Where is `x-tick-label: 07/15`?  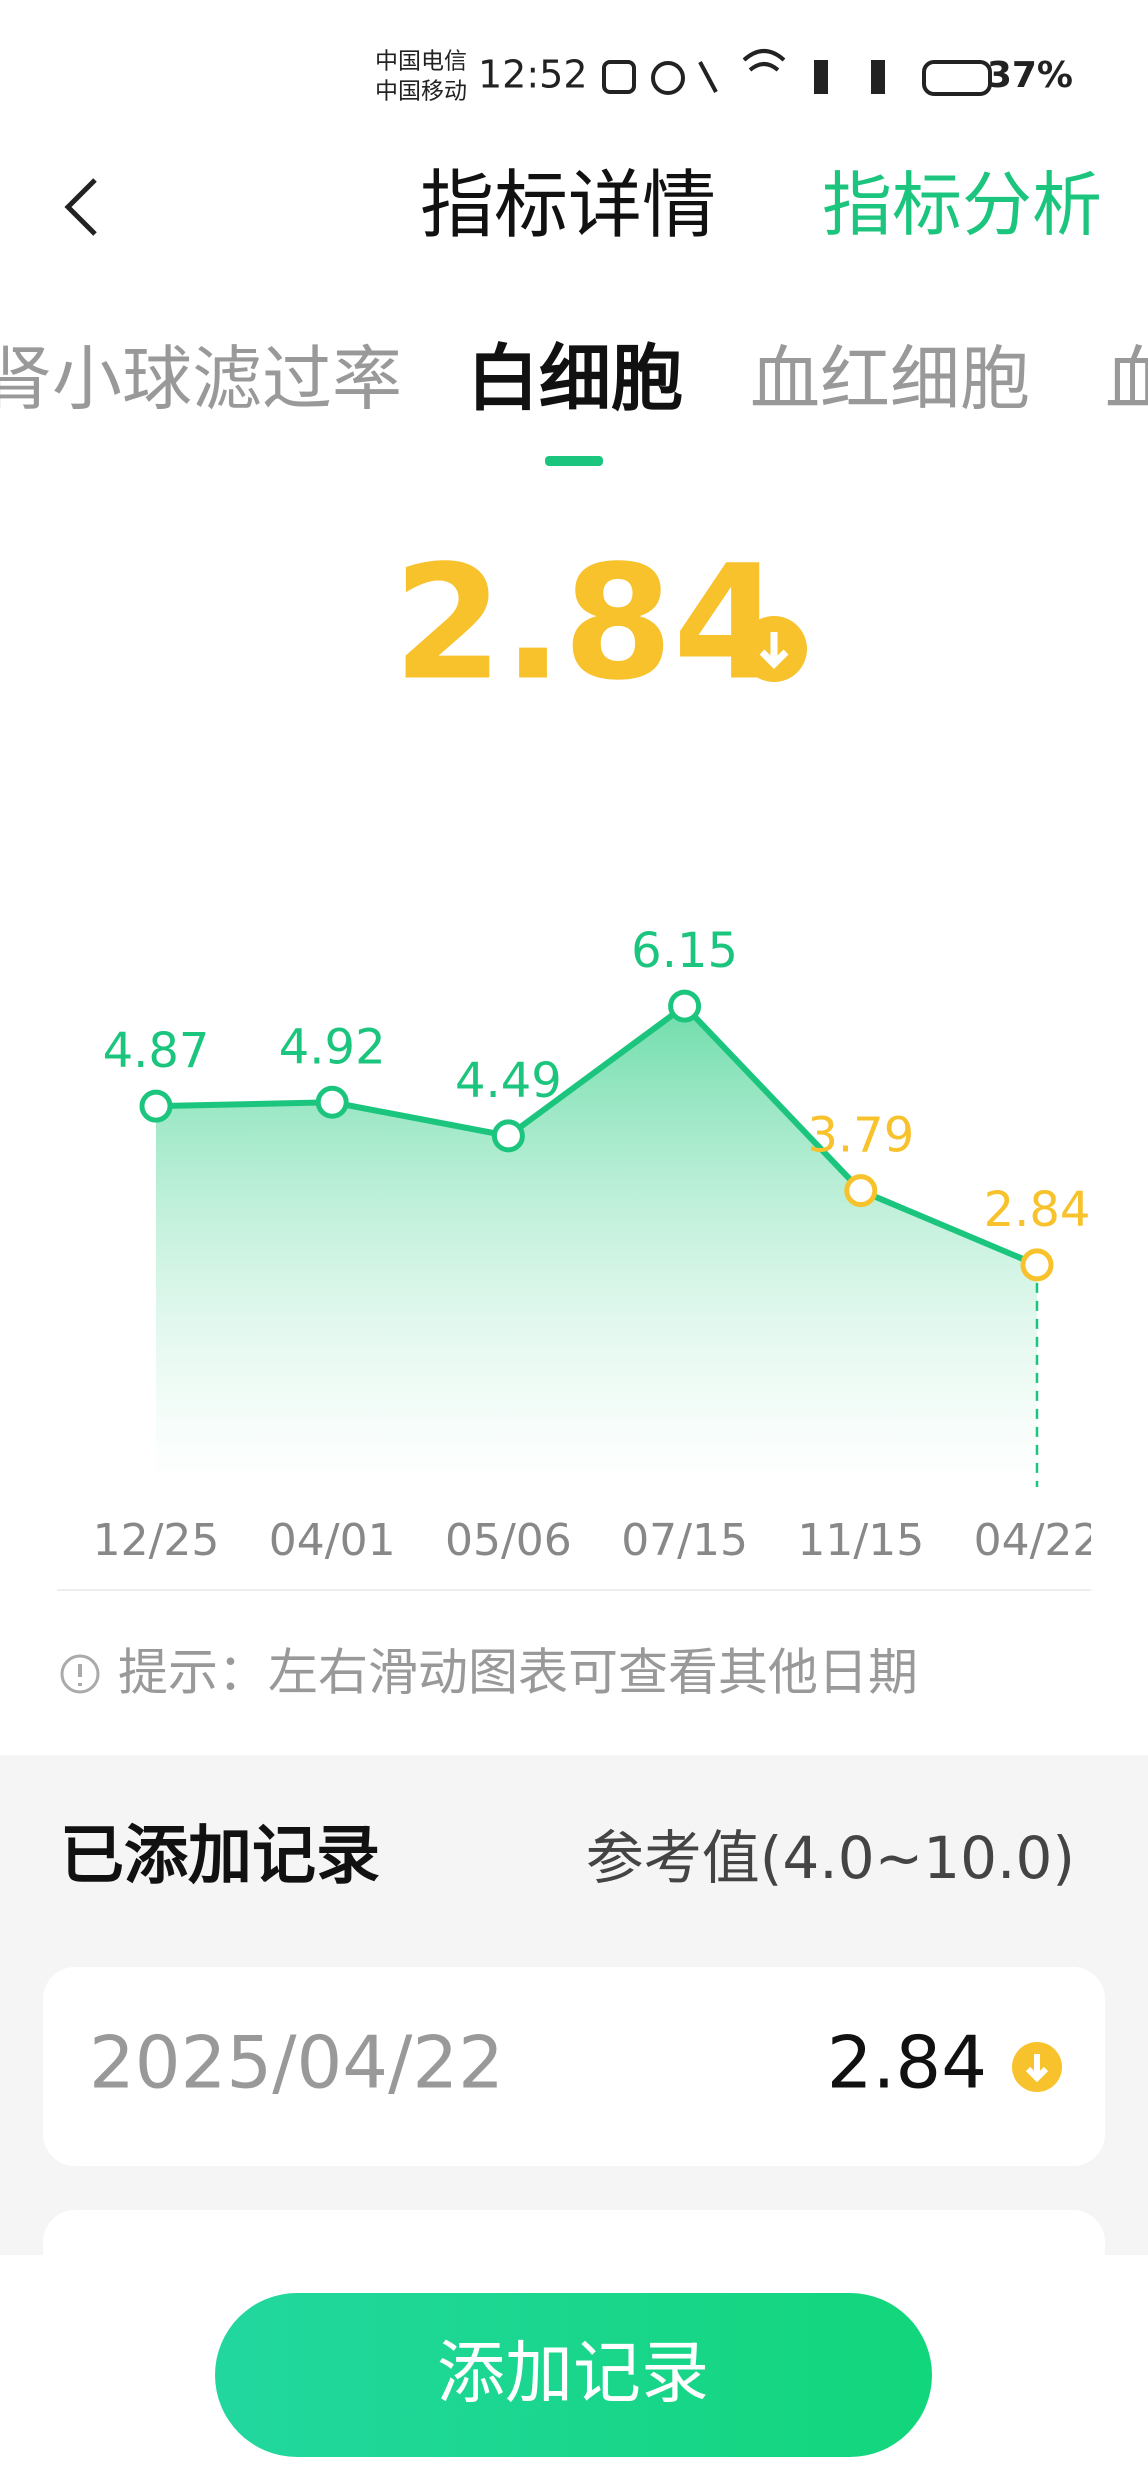
x-tick-label: 07/15 is located at coordinates (684, 1540).